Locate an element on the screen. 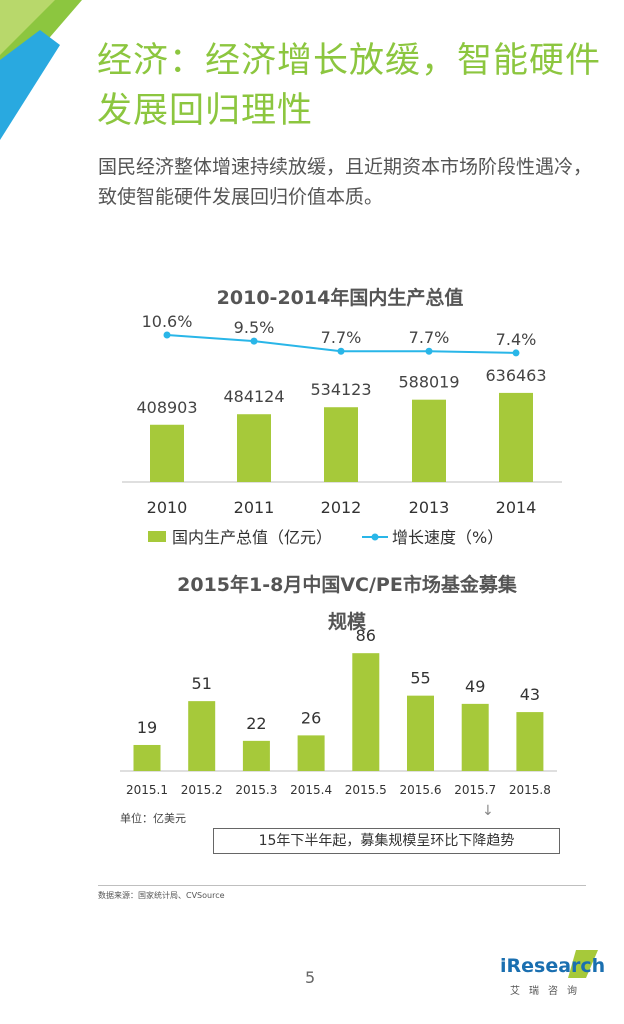  chart2-x-tick-2015.4: 2015.4 is located at coordinates (311, 790).